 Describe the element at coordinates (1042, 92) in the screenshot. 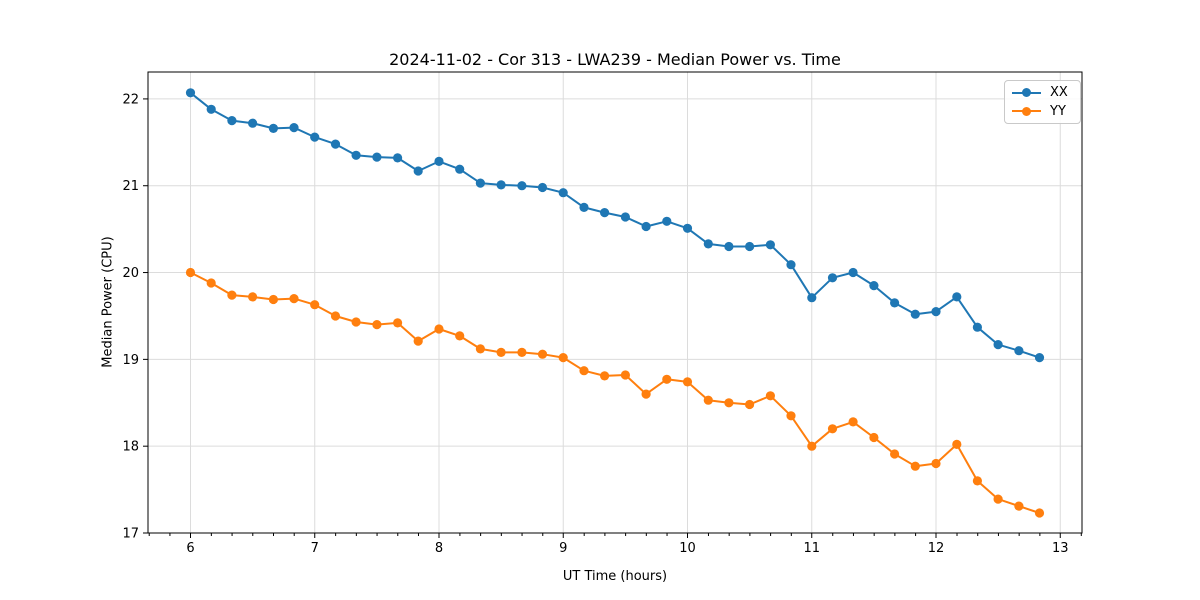

I see `legend-item-xx: XX` at that location.